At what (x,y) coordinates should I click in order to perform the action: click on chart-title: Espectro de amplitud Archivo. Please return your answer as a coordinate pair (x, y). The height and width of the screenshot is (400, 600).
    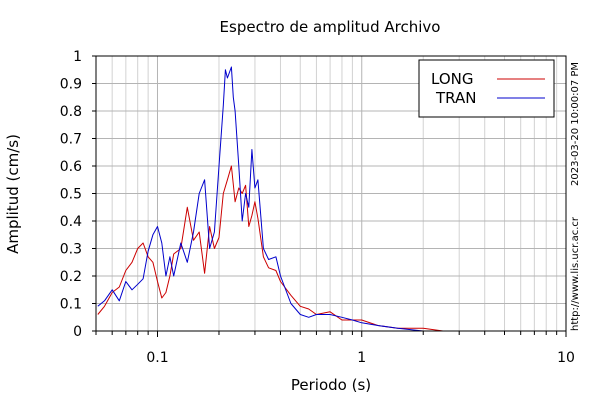
    Looking at the image, I should click on (330, 27).